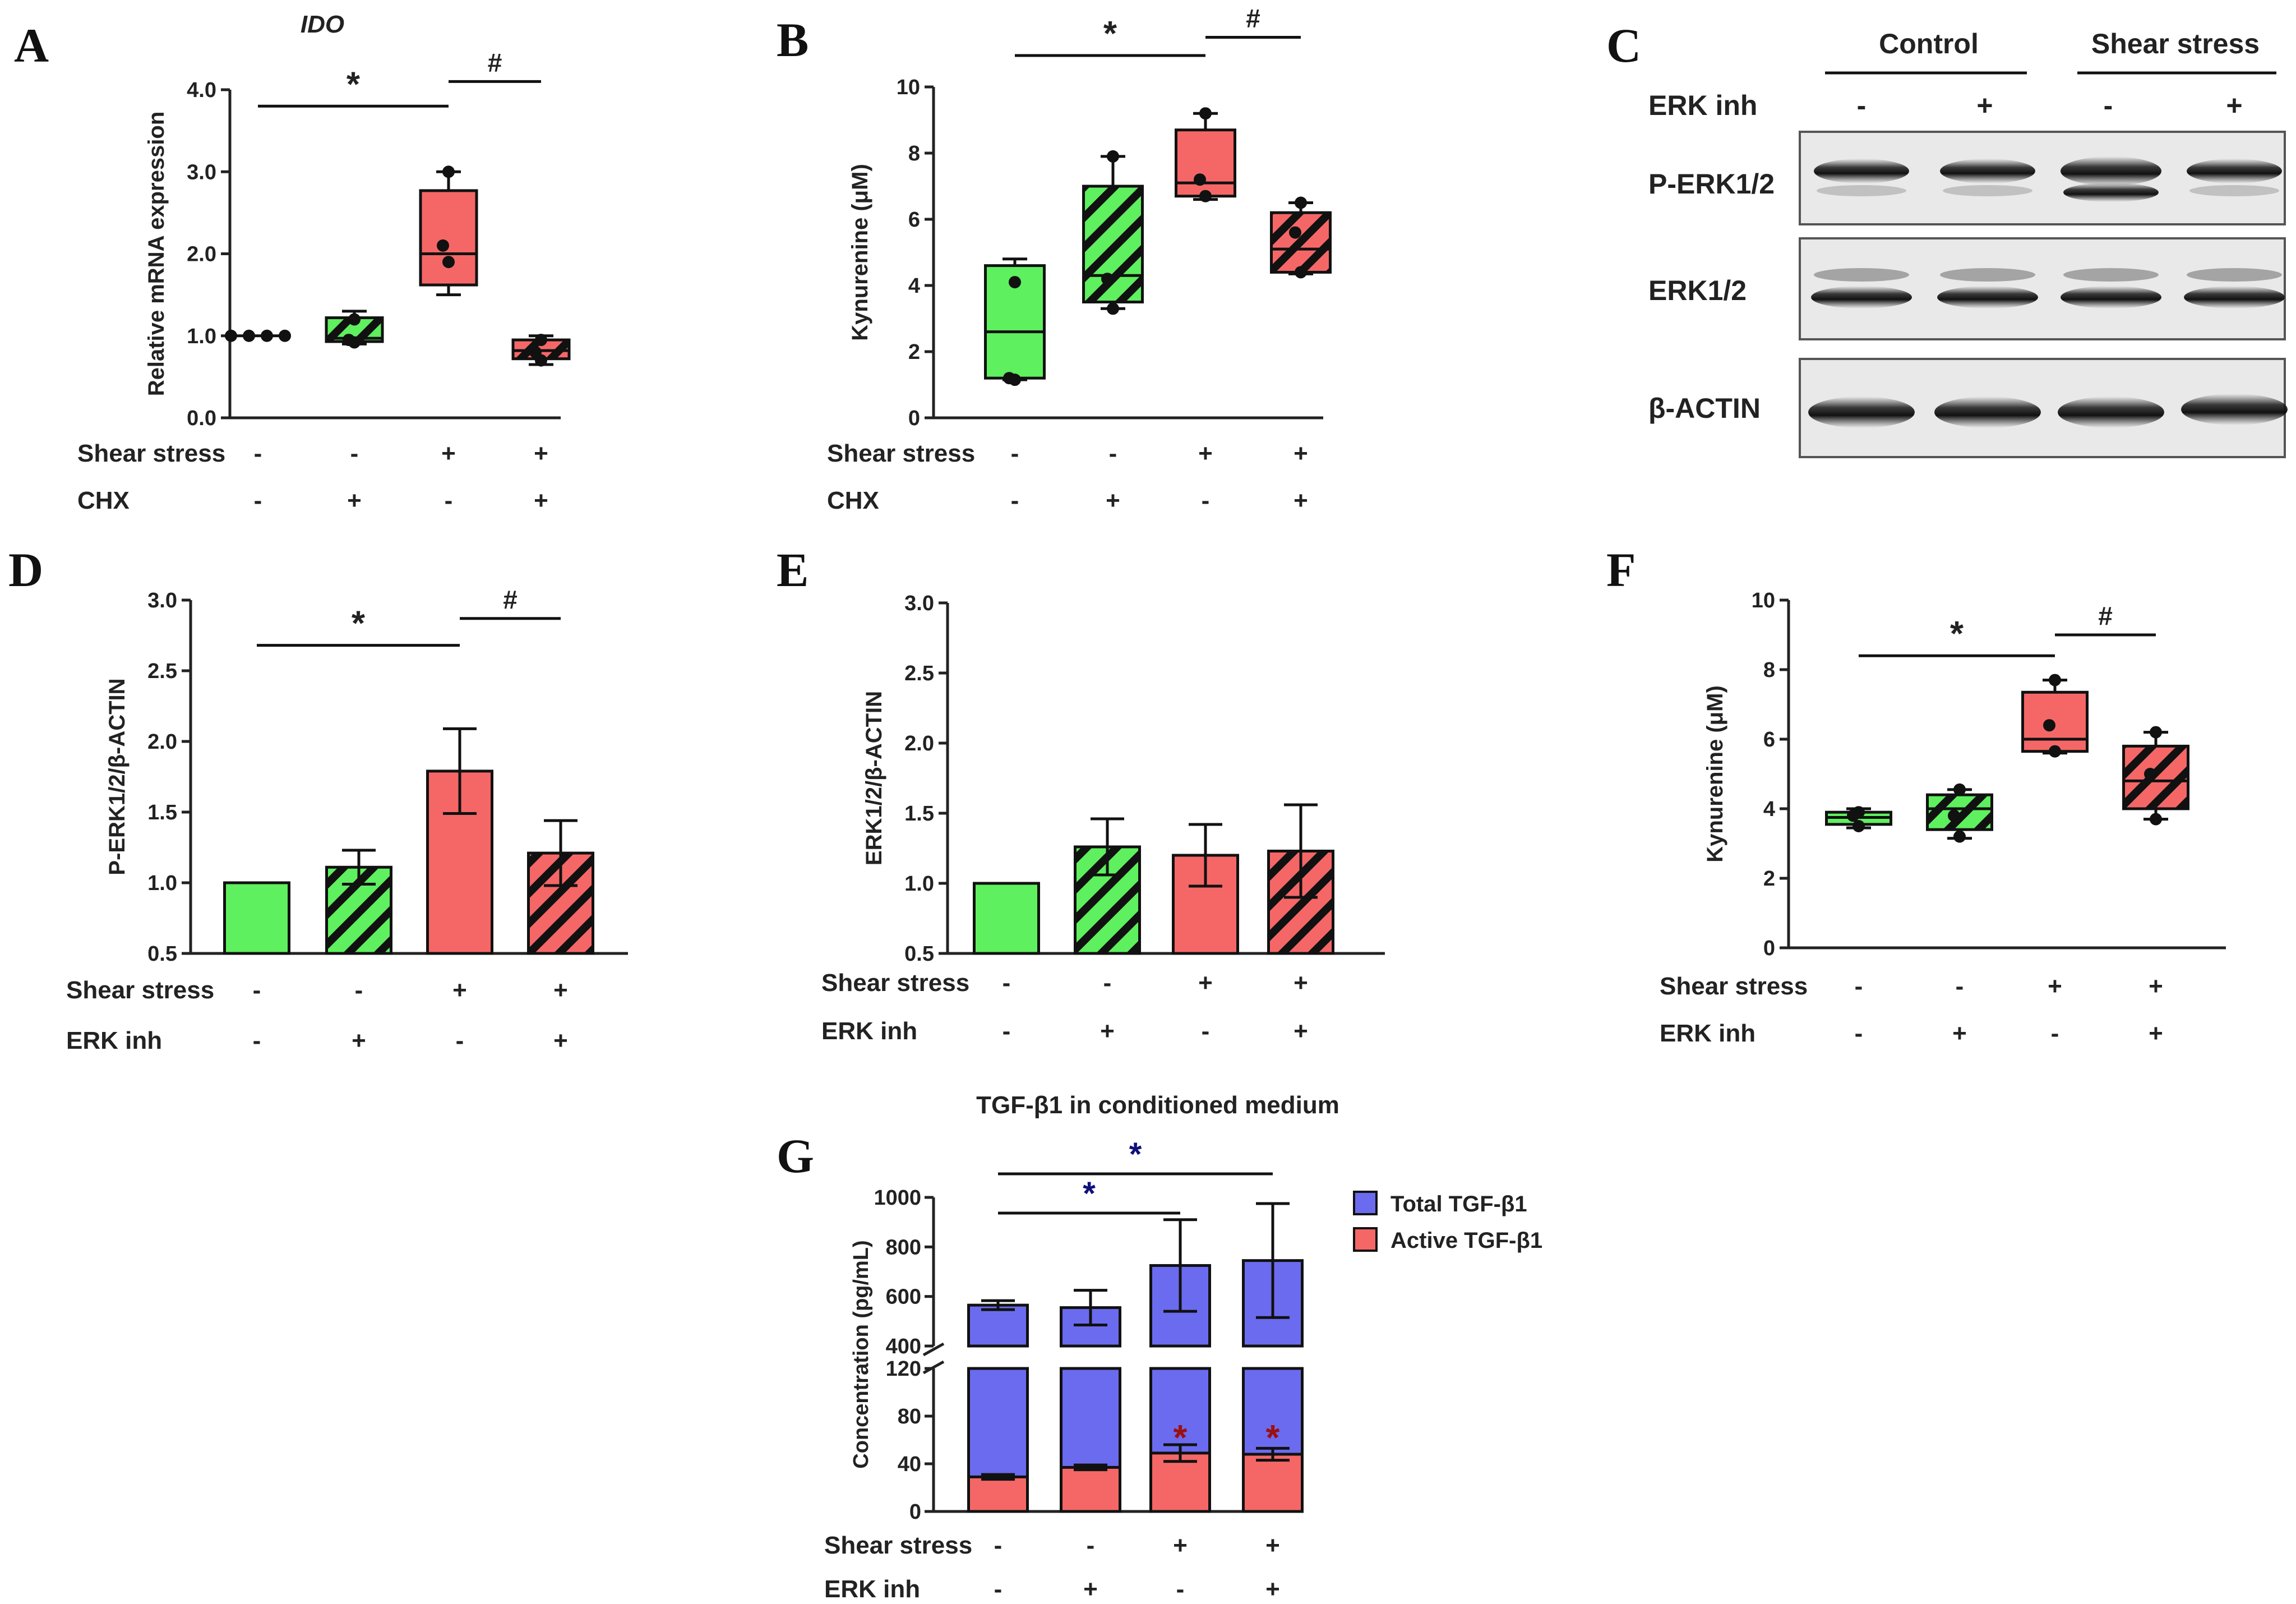  Describe the element at coordinates (1113, 453) in the screenshot. I see `chart-b-shear-sign: -` at that location.